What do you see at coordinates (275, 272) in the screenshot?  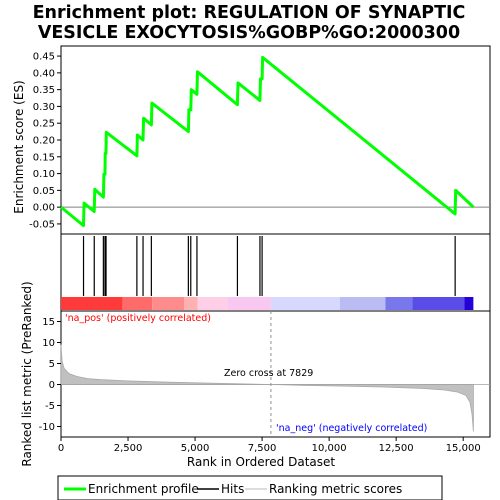 I see `hits-panel` at bounding box center [275, 272].